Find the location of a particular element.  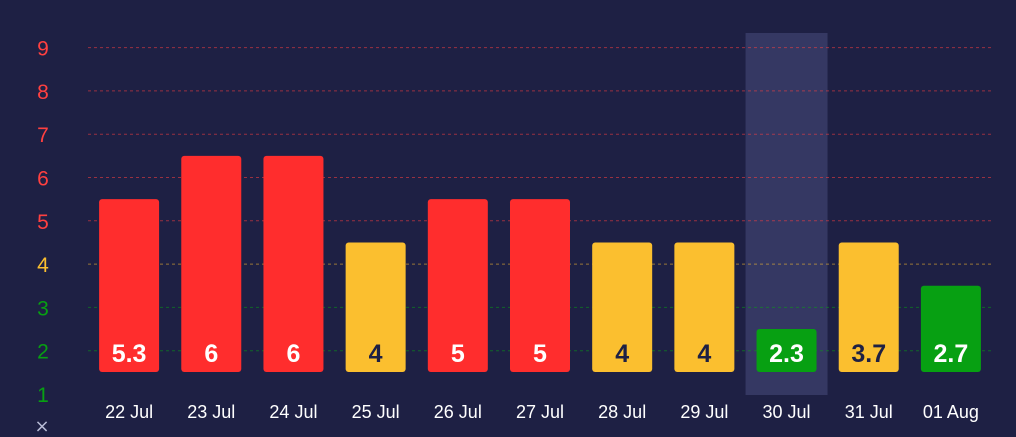

y-tick-label: 3 is located at coordinates (43, 308).